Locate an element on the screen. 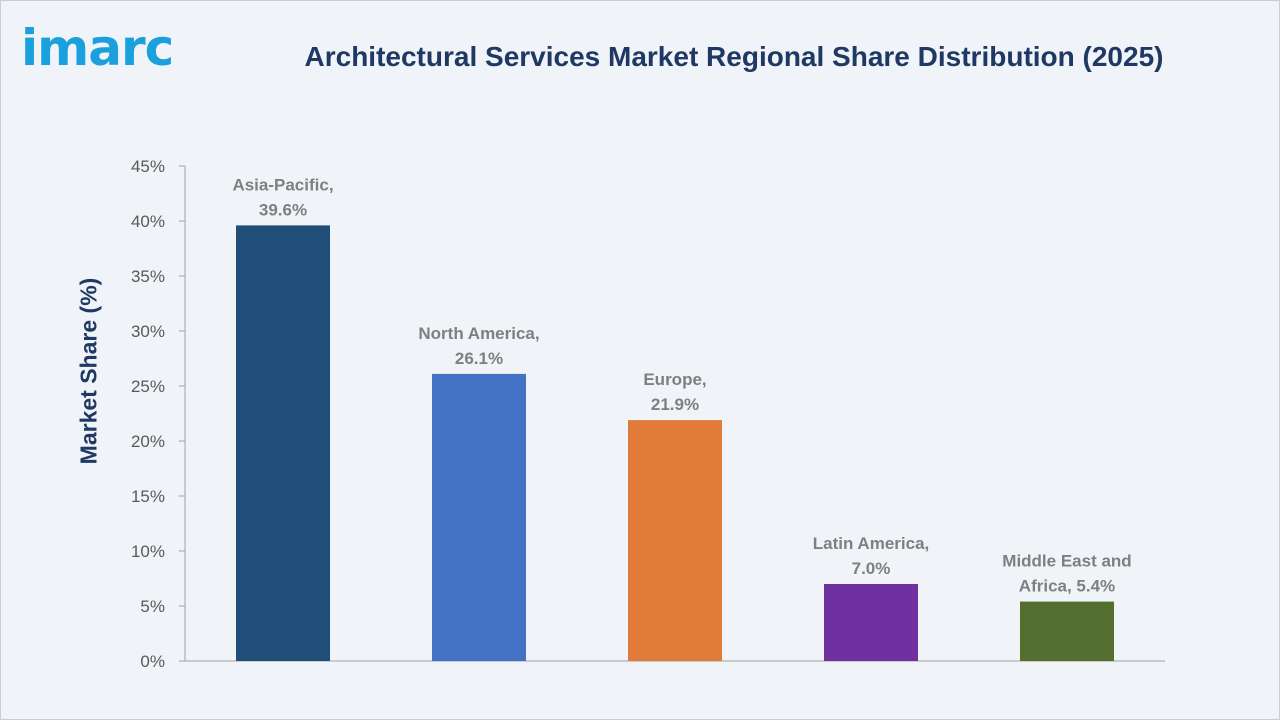 Image resolution: width=1280 pixels, height=720 pixels. bar-europe is located at coordinates (675, 540).